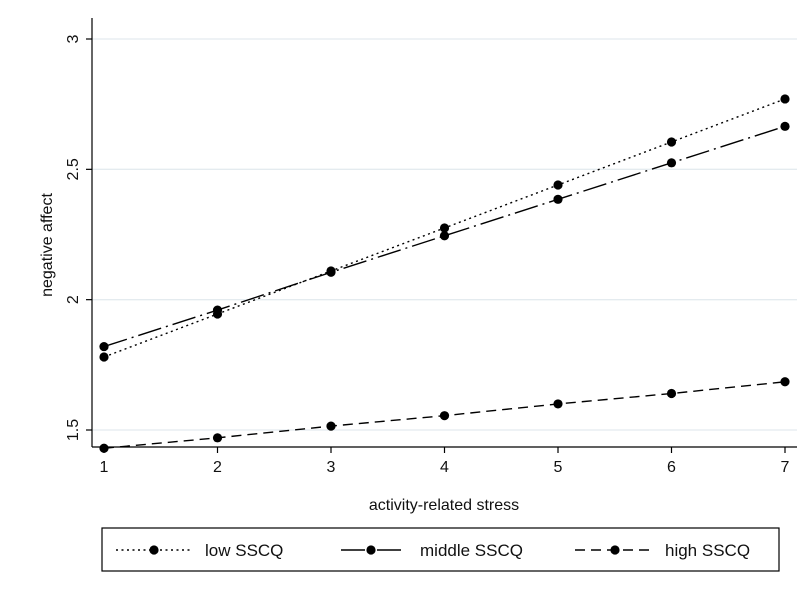 The width and height of the screenshot is (804, 590). Describe the element at coordinates (331, 467) in the screenshot. I see `x-tick-label: 3` at that location.